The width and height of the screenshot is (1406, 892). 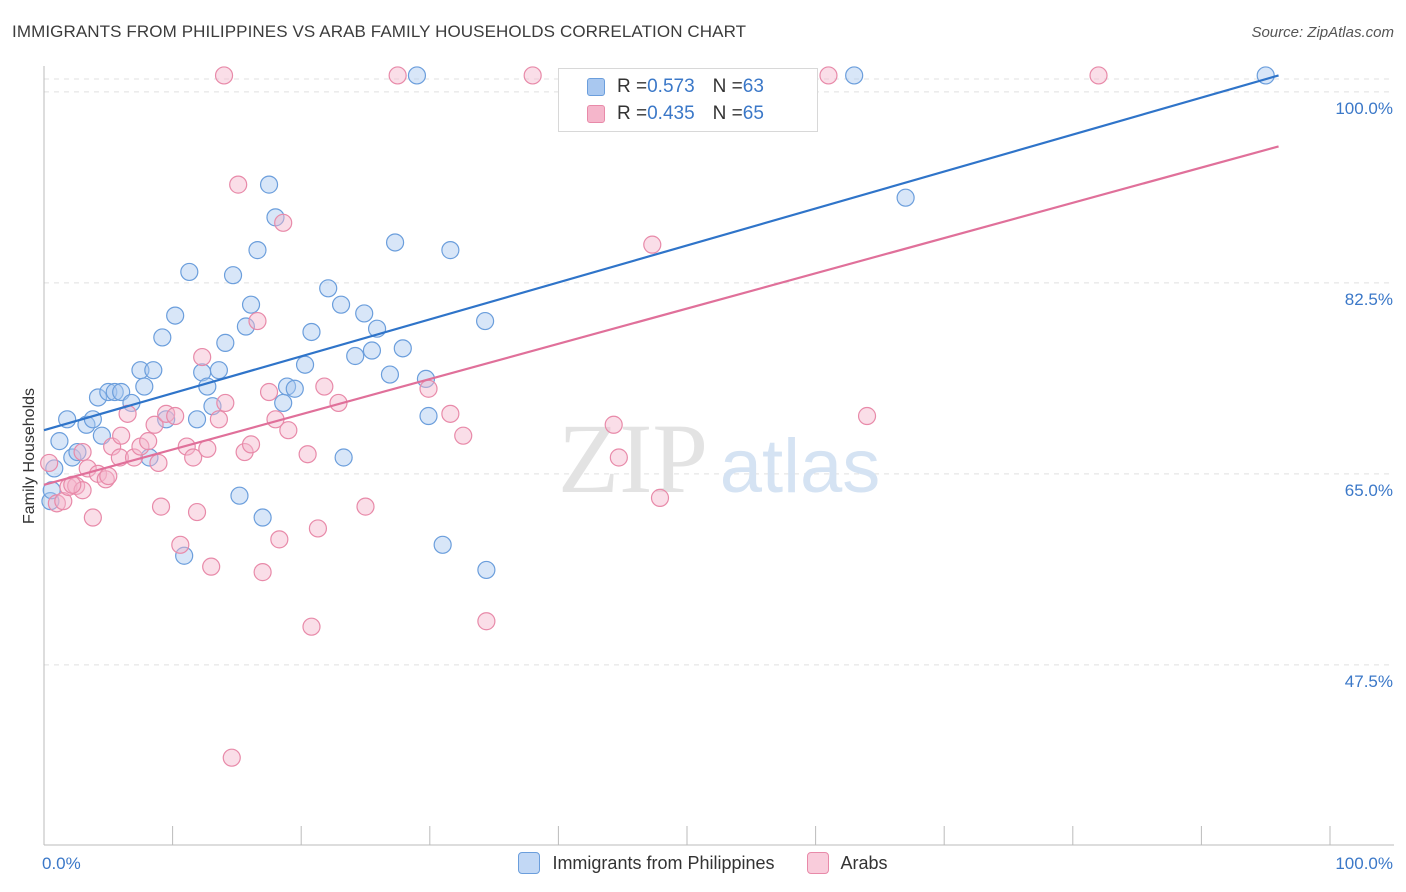 I want to click on series-legend: Immigrants from Philippines Arabs, so click(x=703, y=863).